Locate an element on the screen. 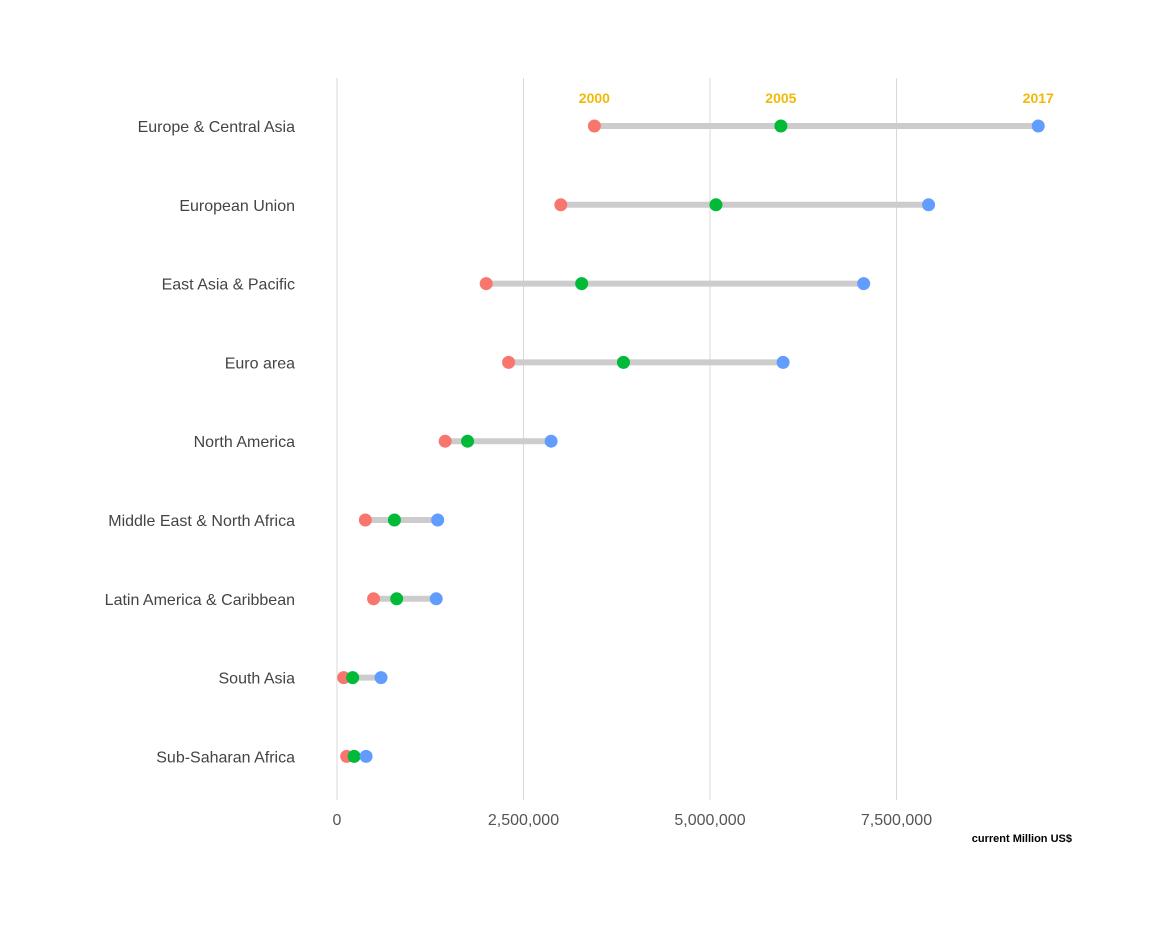 This screenshot has width=1152, height=926. series-label-2005: 2005 is located at coordinates (780, 98).